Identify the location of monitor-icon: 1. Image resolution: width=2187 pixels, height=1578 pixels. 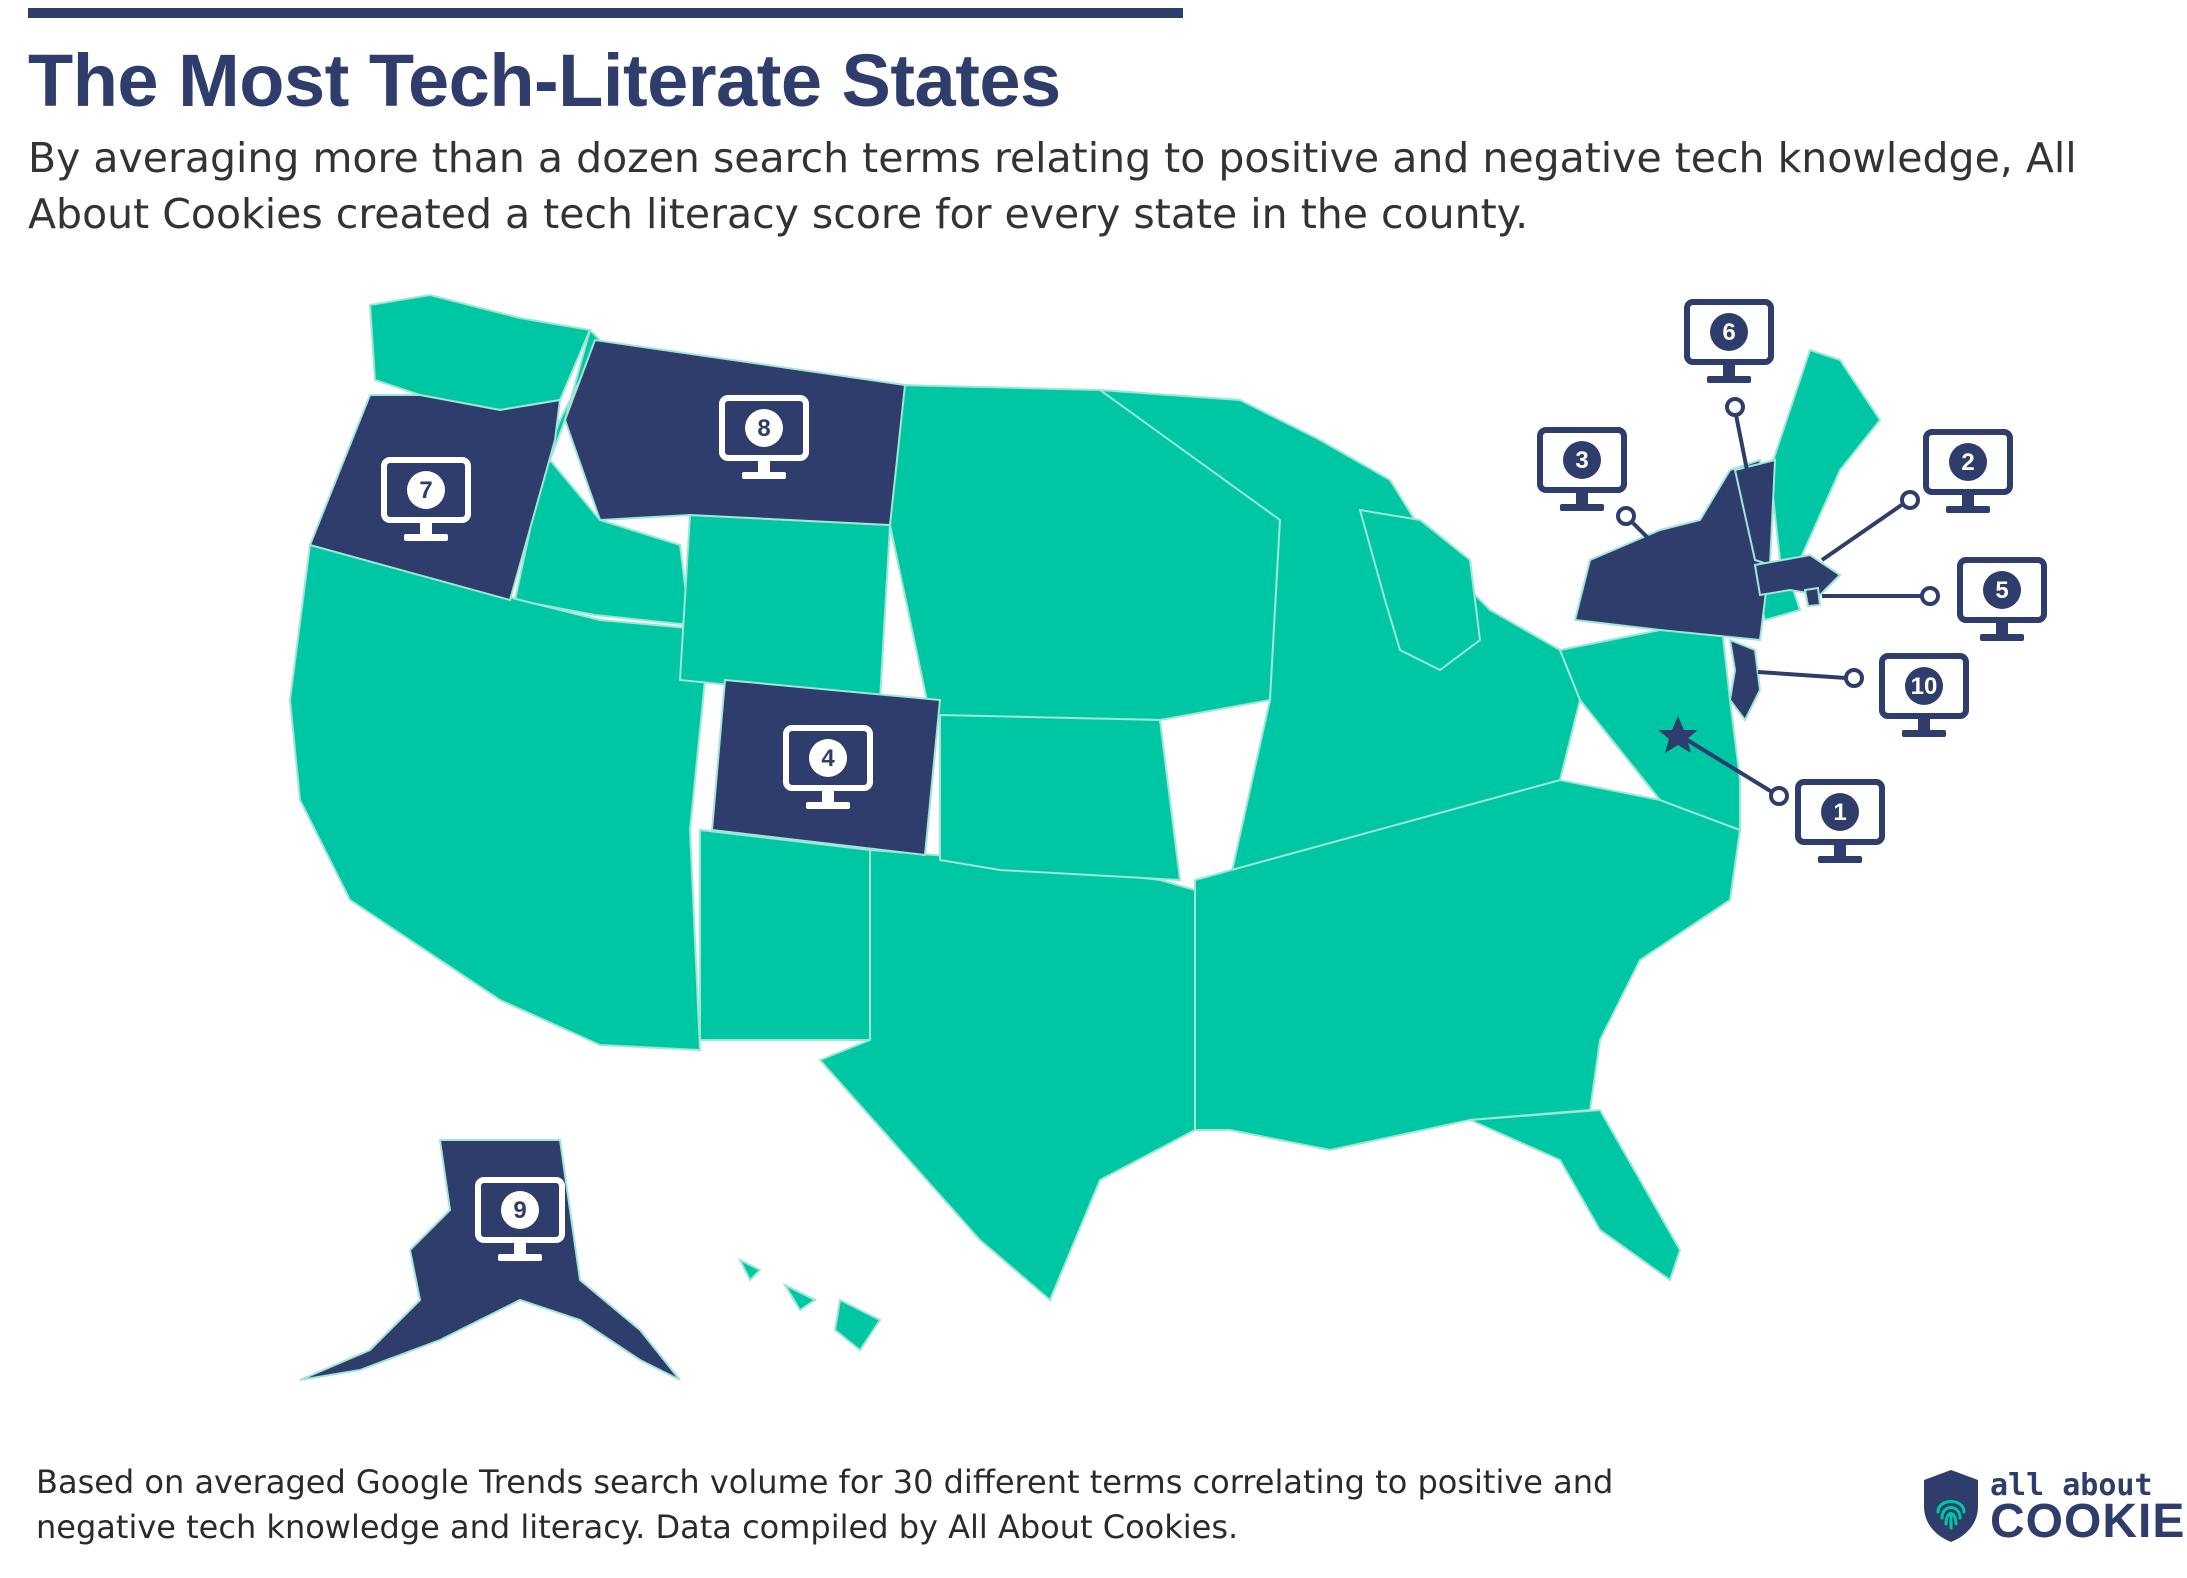
(1840, 821).